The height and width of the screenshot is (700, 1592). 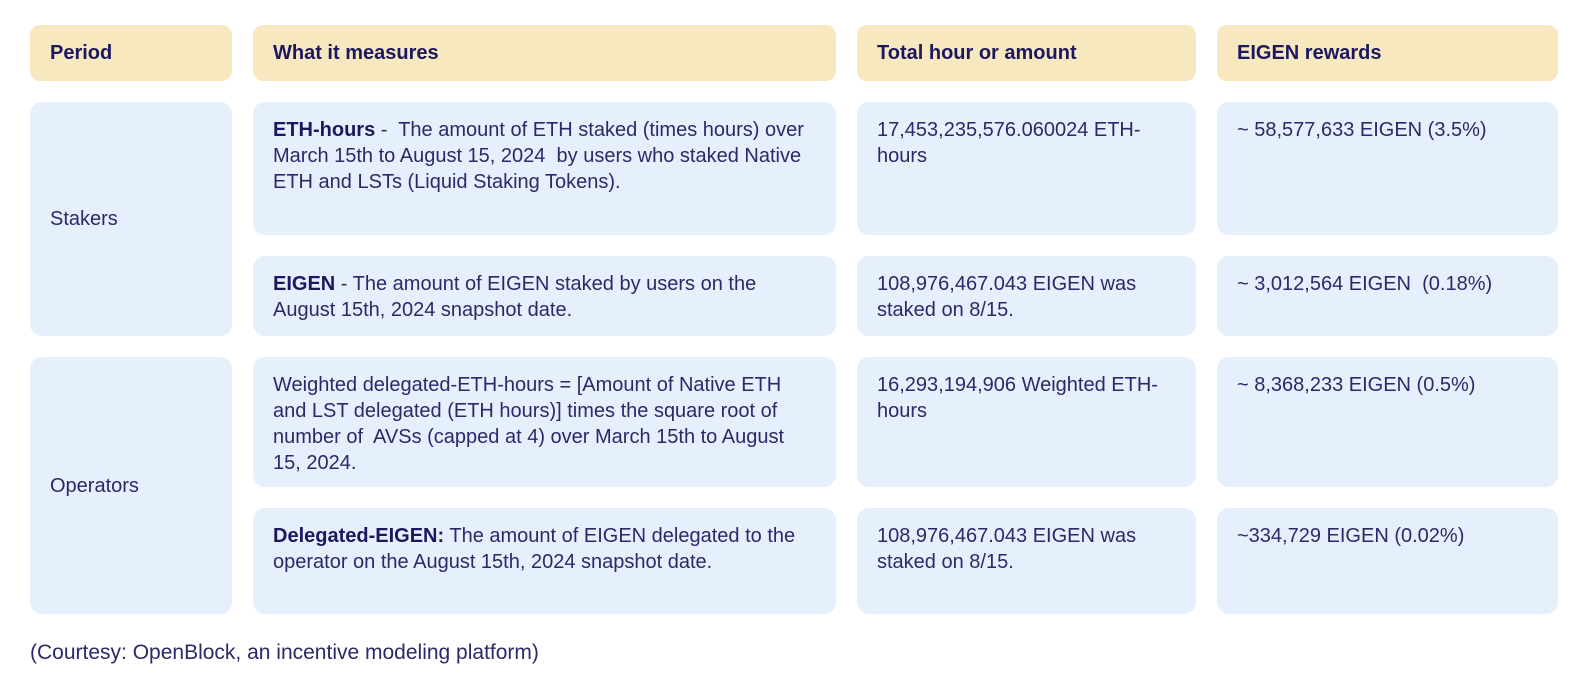 What do you see at coordinates (1387, 53) in the screenshot?
I see `column-header-eigen-rewards: EIGEN rewards` at bounding box center [1387, 53].